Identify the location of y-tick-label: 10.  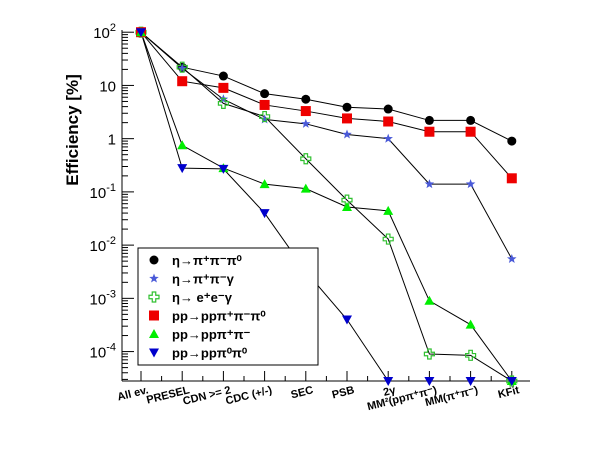
(107, 86).